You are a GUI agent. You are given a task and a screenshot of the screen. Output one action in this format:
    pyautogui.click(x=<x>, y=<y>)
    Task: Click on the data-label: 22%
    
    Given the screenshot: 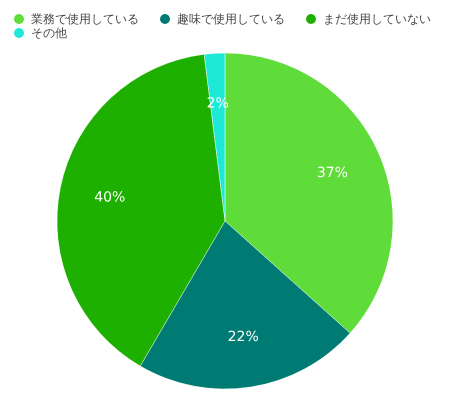 What is the action you would take?
    pyautogui.click(x=243, y=337)
    